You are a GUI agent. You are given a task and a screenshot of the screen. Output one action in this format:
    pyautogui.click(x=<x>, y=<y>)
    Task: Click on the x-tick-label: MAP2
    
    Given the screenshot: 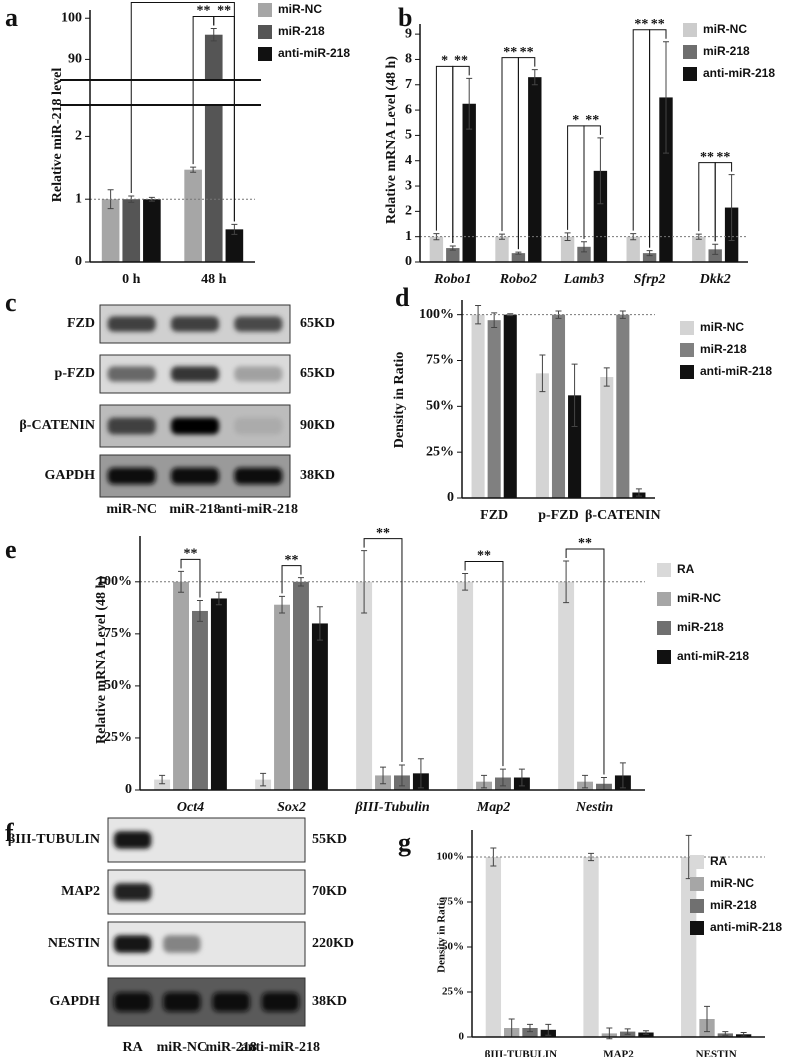 What is the action you would take?
    pyautogui.click(x=618, y=1053)
    